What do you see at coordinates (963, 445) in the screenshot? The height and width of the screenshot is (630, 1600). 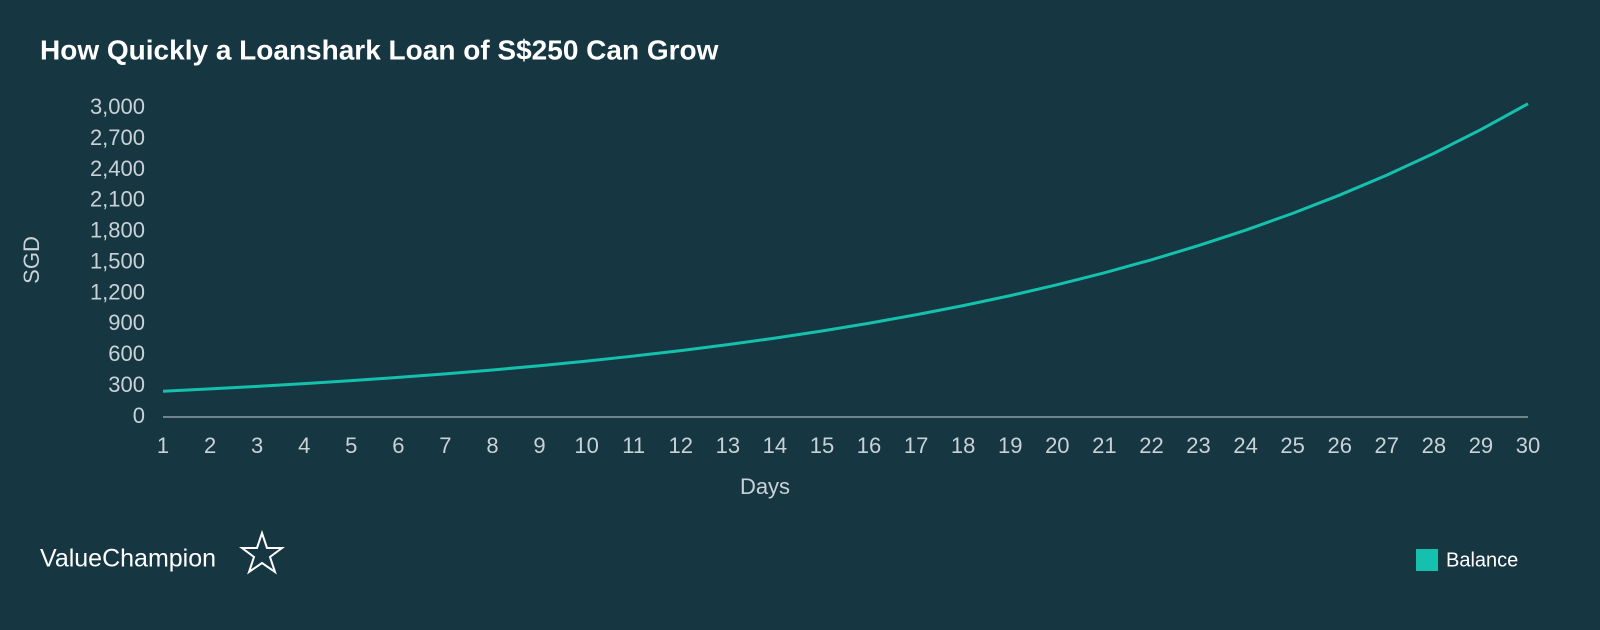 I see `x-tick-label: 18` at bounding box center [963, 445].